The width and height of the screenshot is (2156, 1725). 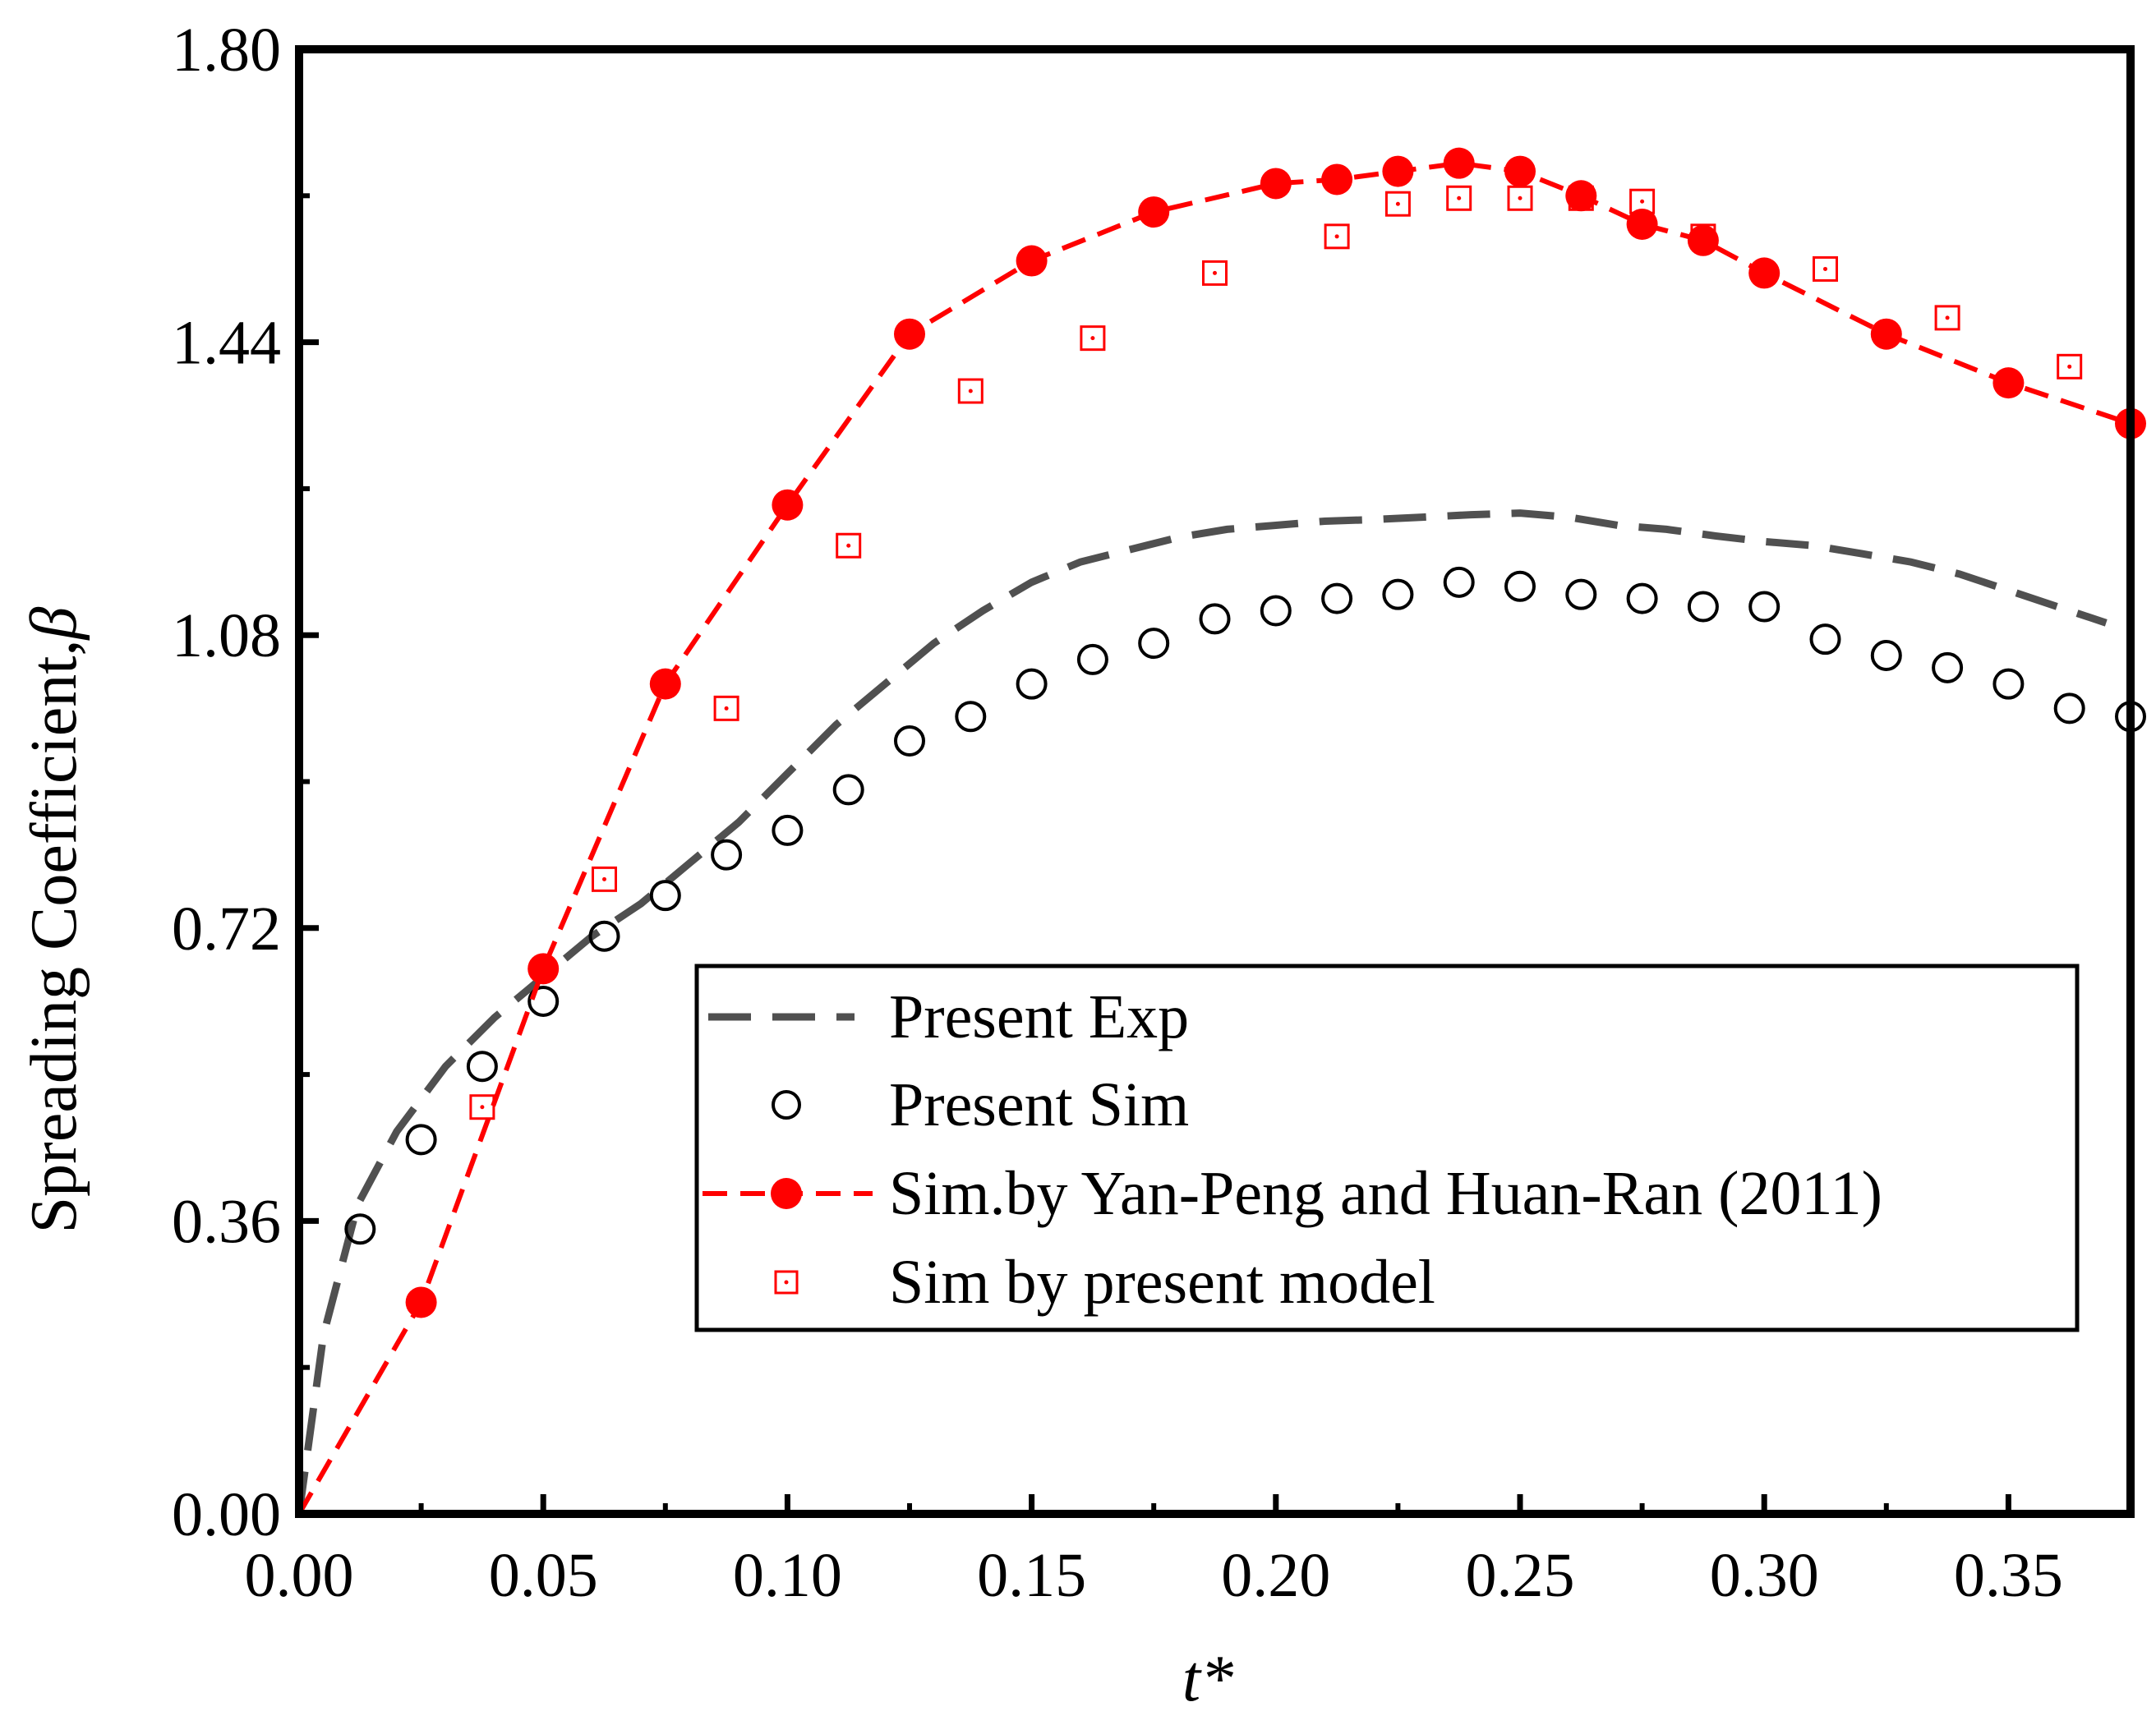 What do you see at coordinates (2008, 1576) in the screenshot?
I see `x-tick-label: 0.35` at bounding box center [2008, 1576].